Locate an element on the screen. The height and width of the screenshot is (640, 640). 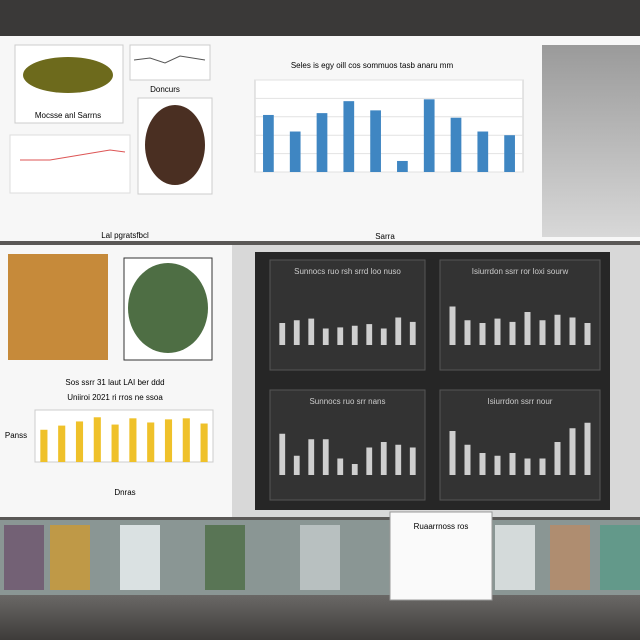
thumb-label: Doncurs is located at coordinates (165, 89).